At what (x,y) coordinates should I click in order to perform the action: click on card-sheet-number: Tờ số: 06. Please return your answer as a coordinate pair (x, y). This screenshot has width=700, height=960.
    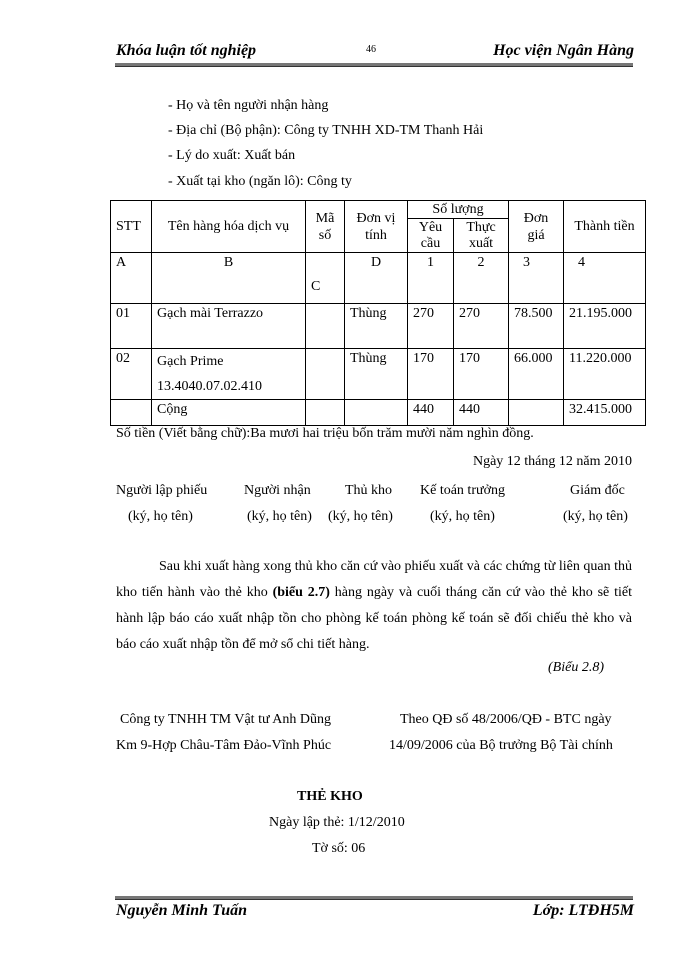
    Looking at the image, I should click on (339, 848).